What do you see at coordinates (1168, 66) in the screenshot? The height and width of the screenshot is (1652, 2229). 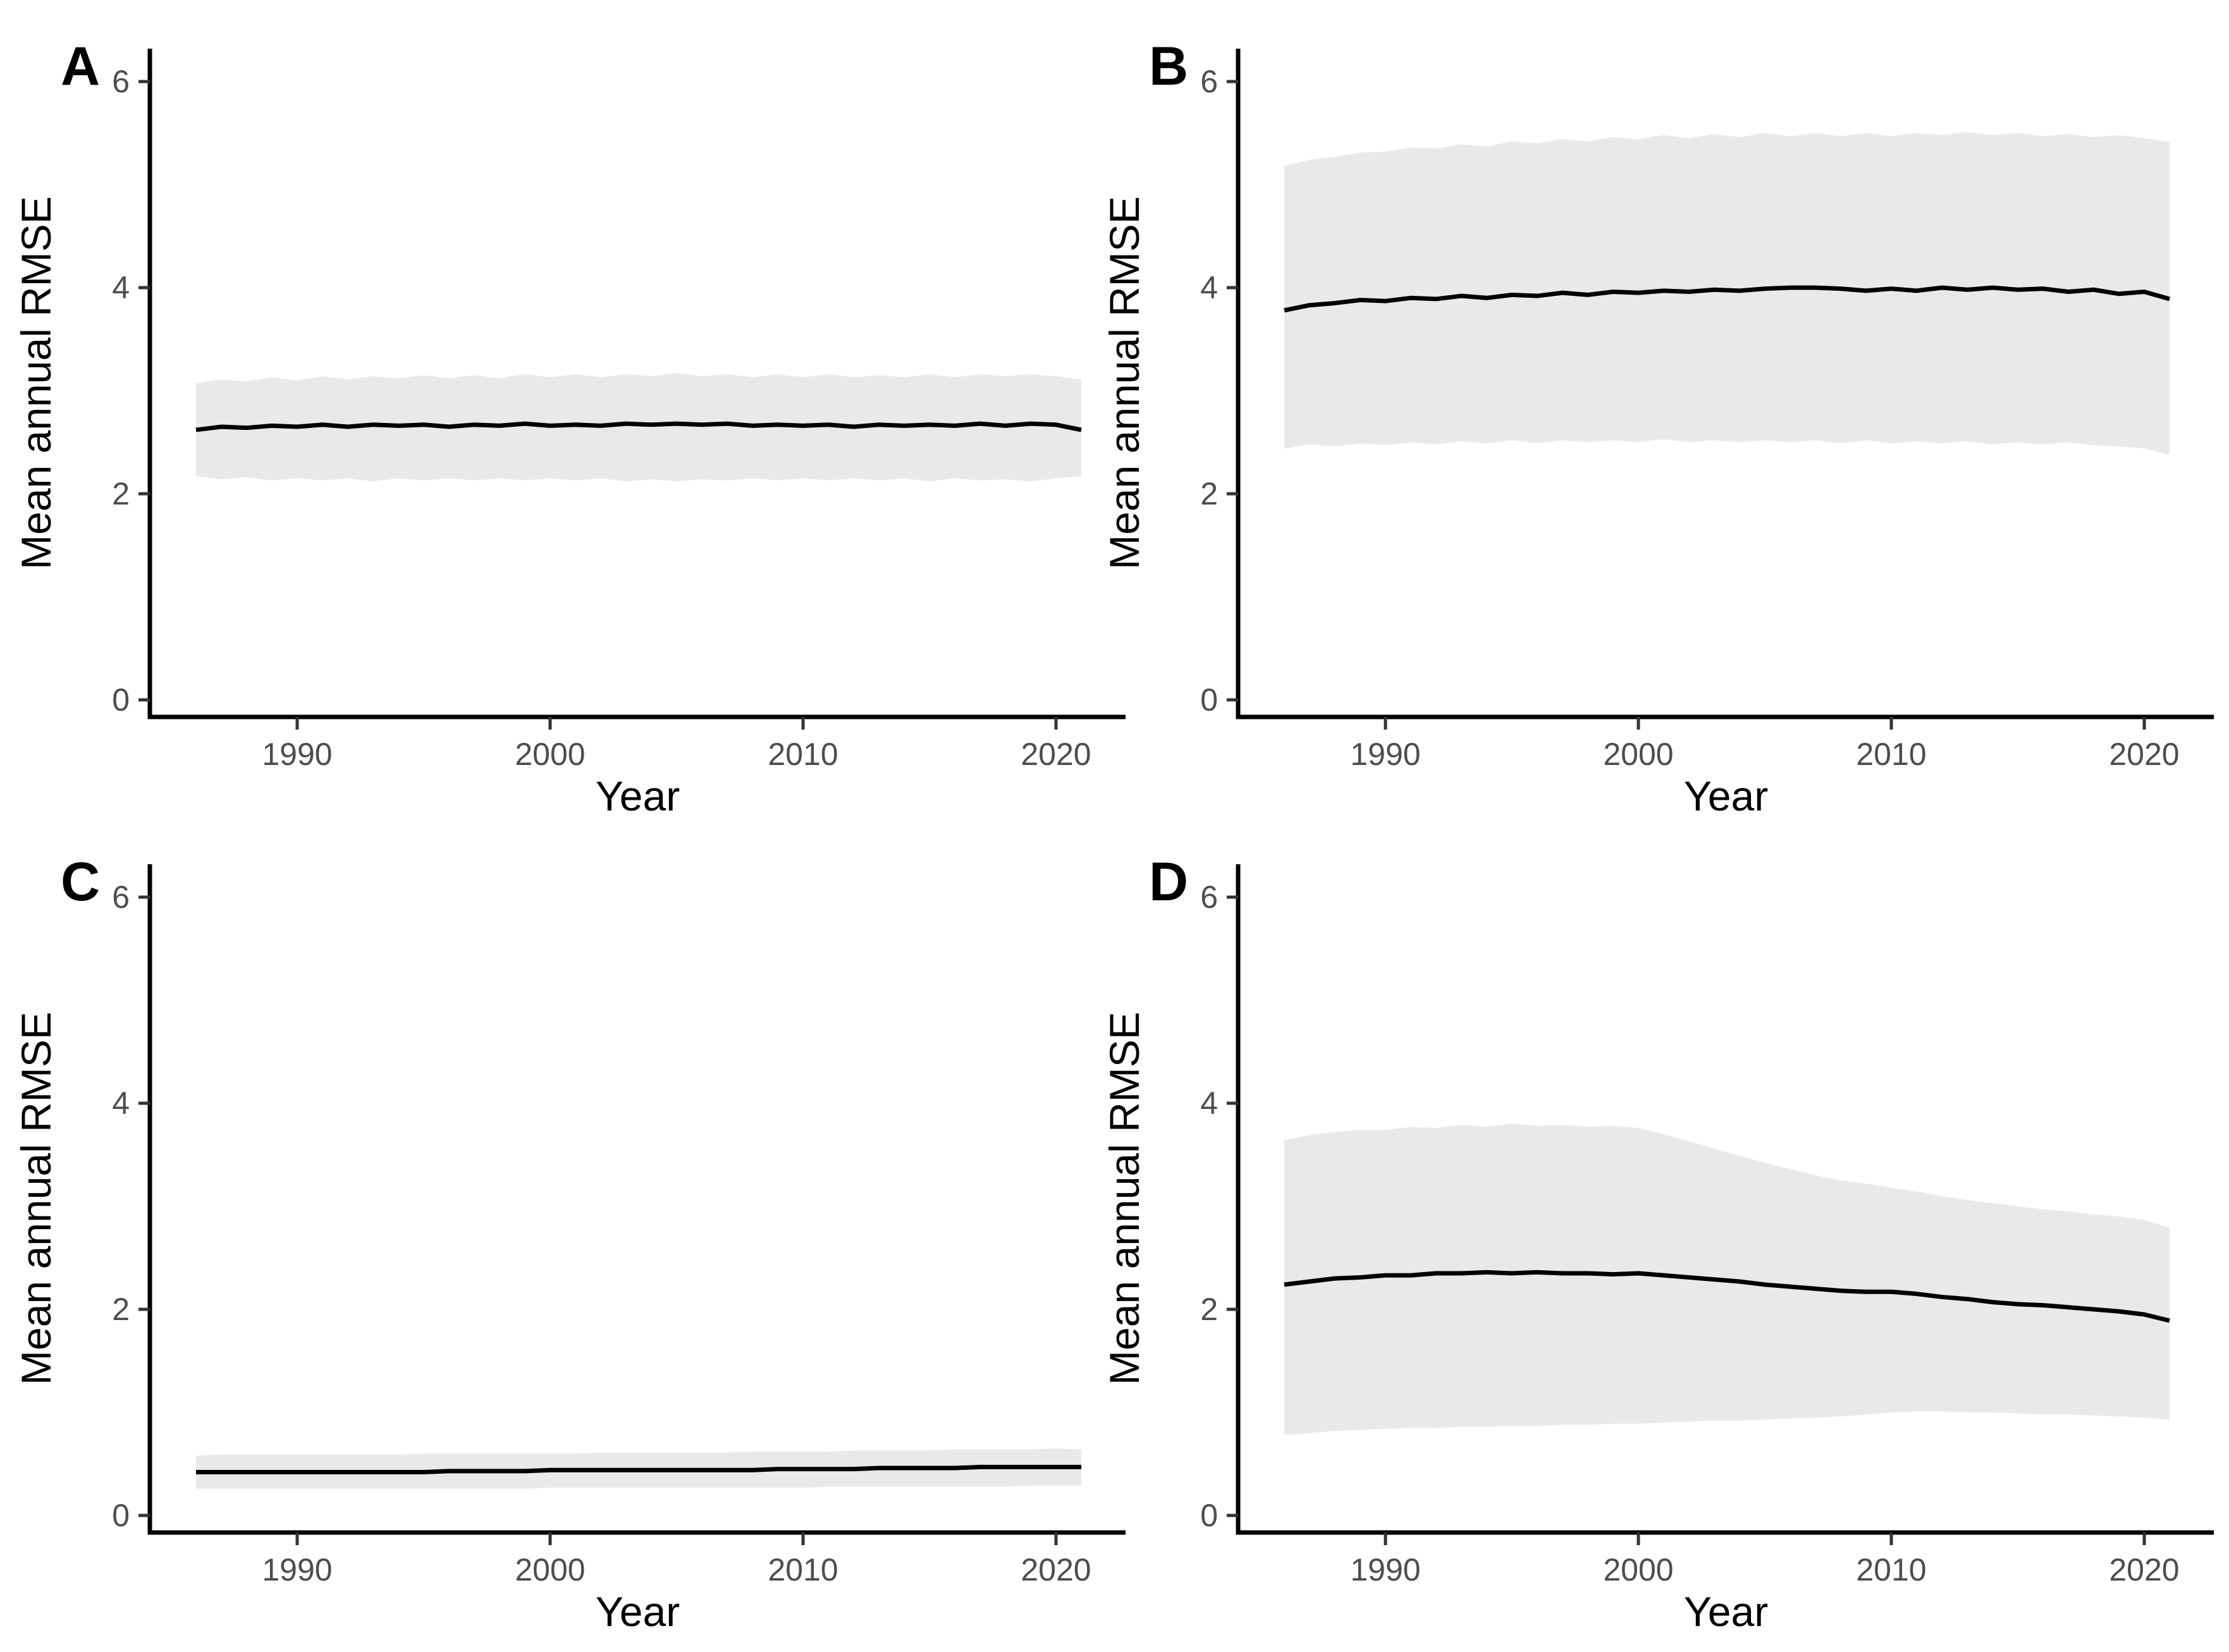 I see `panel-letter: B` at bounding box center [1168, 66].